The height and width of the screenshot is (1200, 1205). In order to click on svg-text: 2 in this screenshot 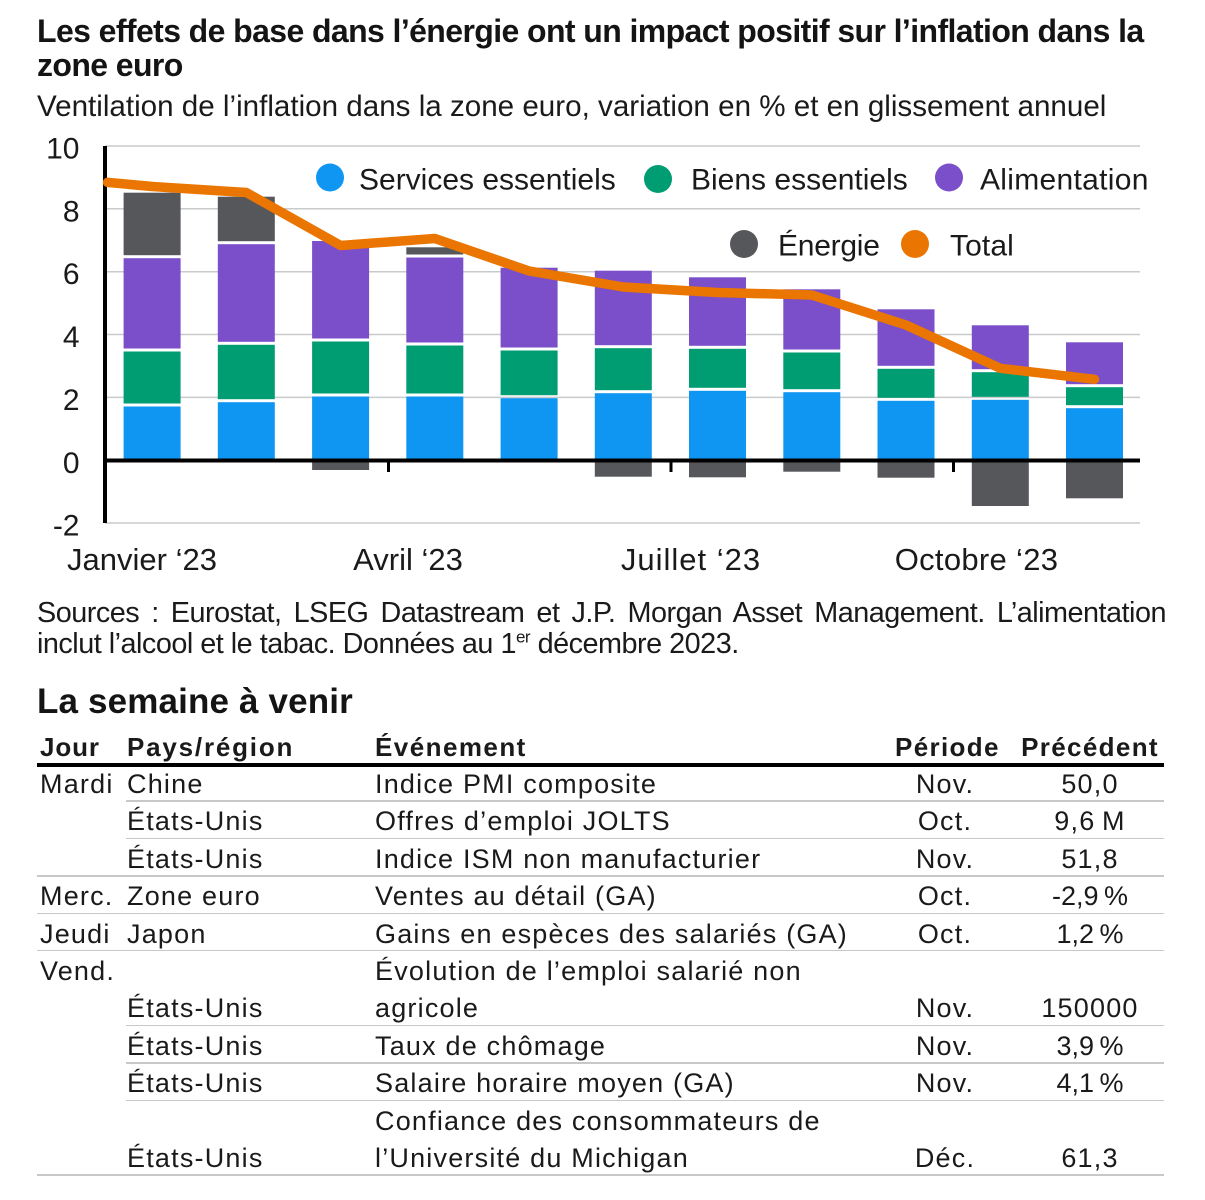, I will do `click(71, 400)`.